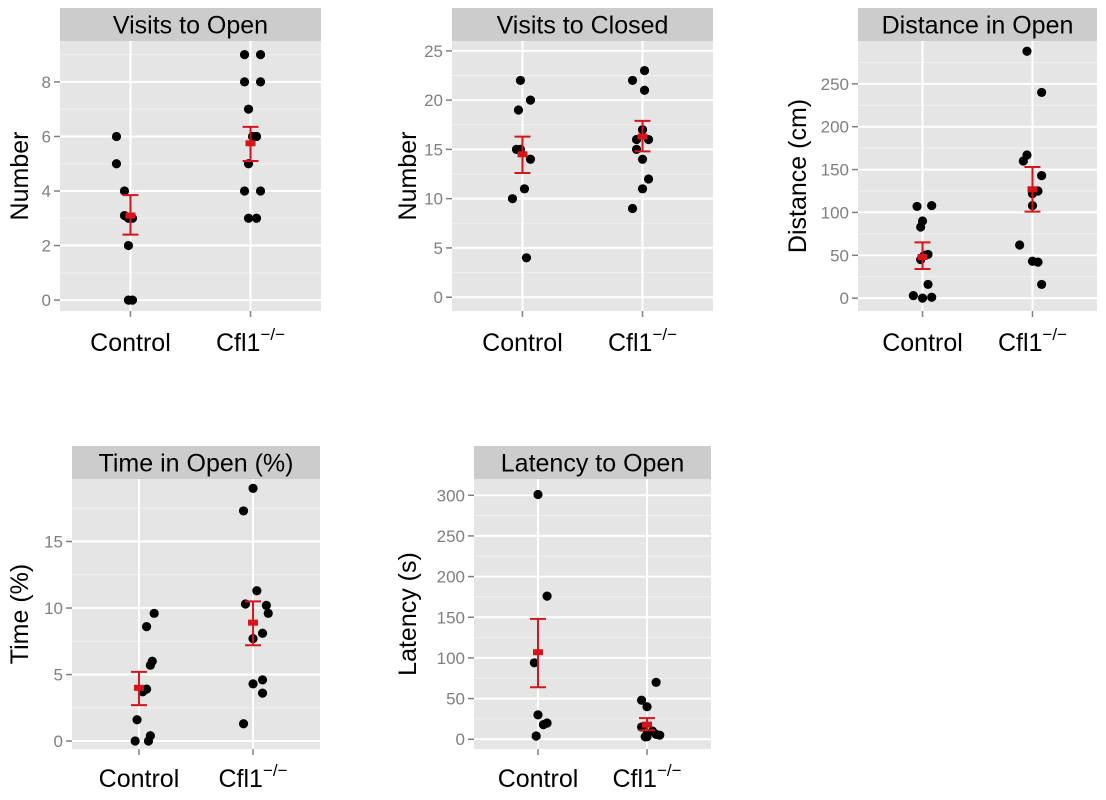 The image size is (1106, 800). Describe the element at coordinates (438, 248) in the screenshot. I see `y-tick-label: 5` at that location.